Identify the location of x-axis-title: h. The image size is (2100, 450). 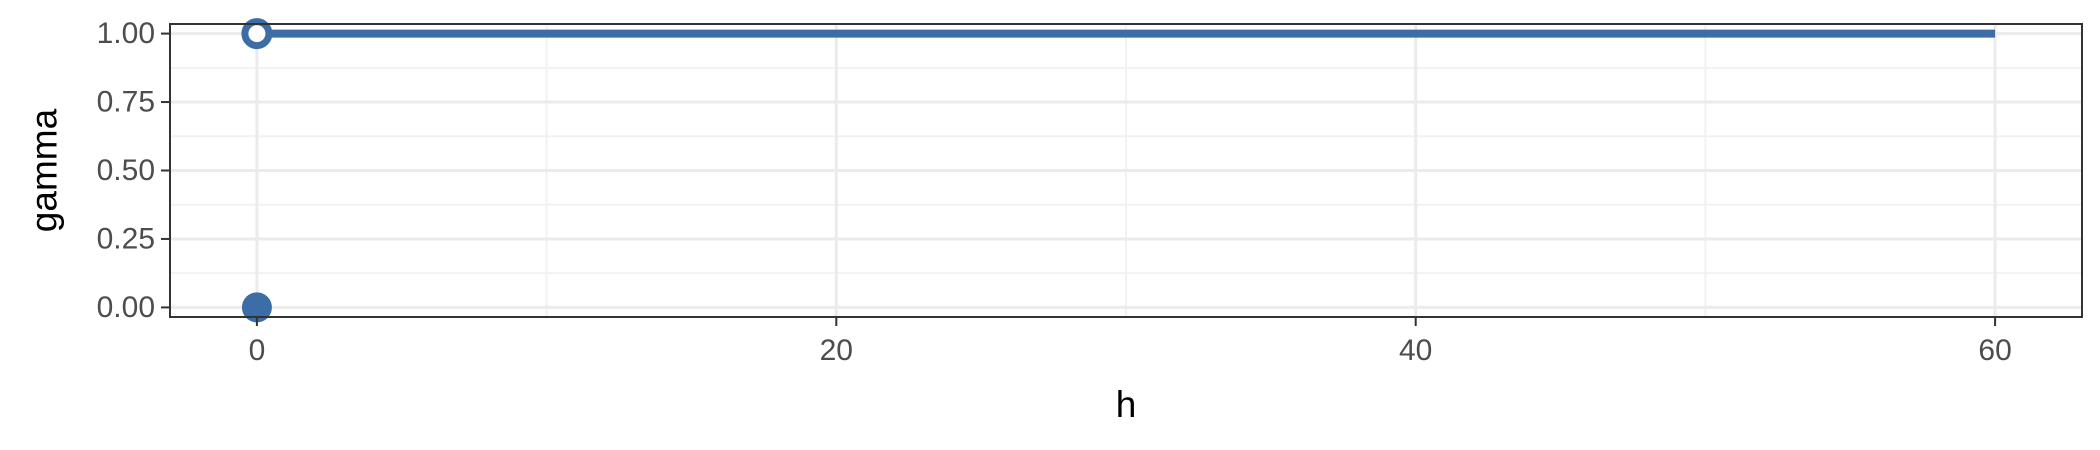
(1126, 404).